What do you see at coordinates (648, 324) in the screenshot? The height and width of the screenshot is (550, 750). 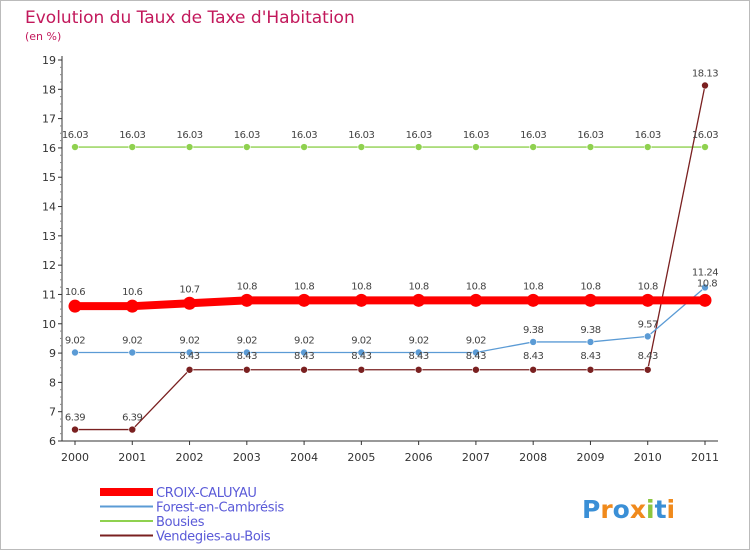 I see `data-label: 9.57` at bounding box center [648, 324].